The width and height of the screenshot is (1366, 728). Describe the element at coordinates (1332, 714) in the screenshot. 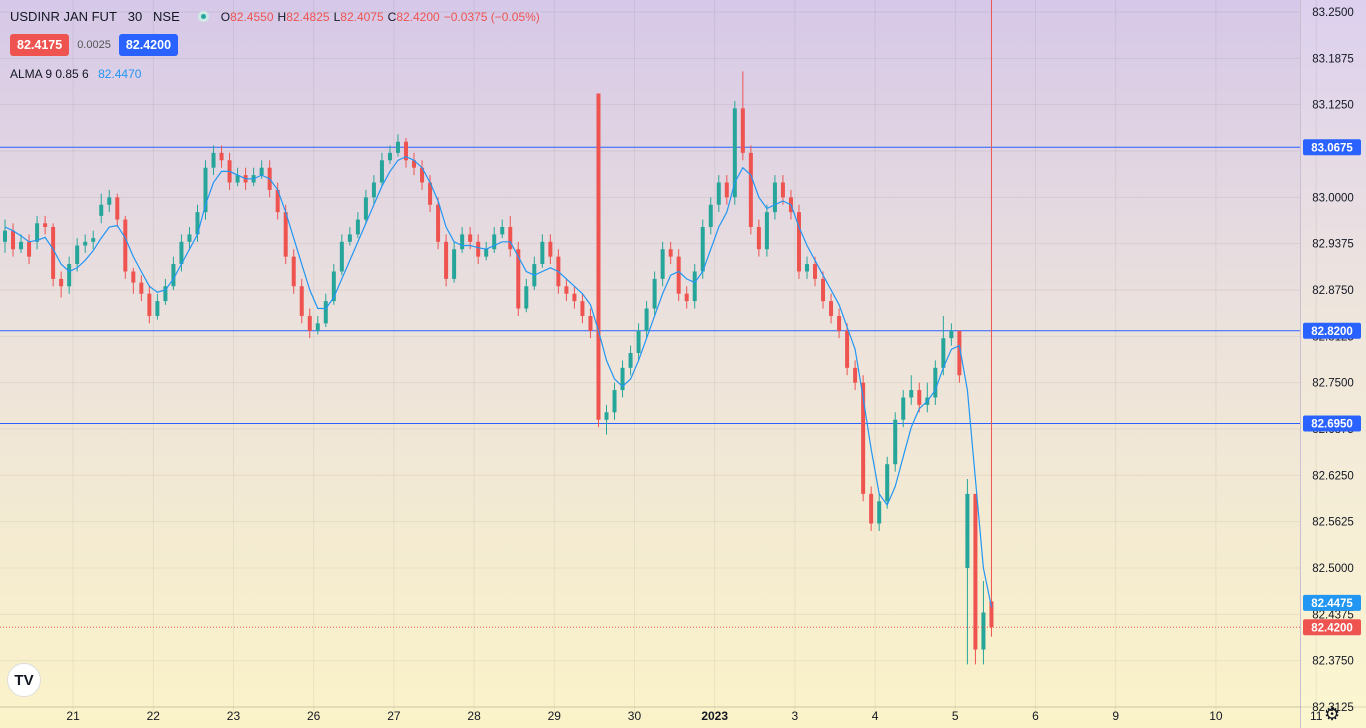

I see `gear-icon: ⚙` at that location.